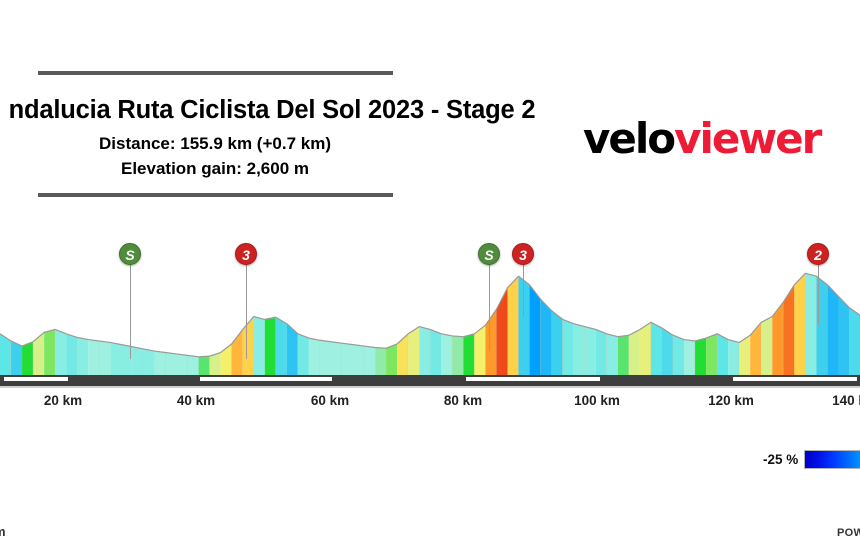  I want to click on gradient-legend: -25 %, so click(811, 459).